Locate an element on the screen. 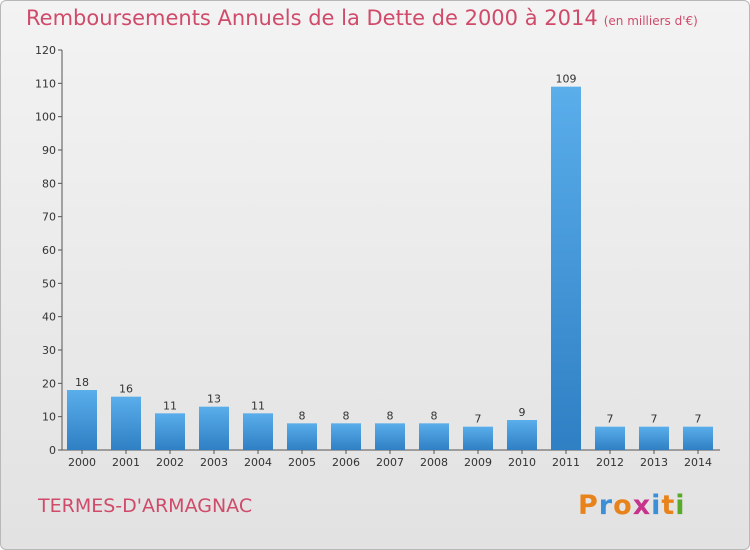 The height and width of the screenshot is (550, 750). logo-letter: P is located at coordinates (588, 505).